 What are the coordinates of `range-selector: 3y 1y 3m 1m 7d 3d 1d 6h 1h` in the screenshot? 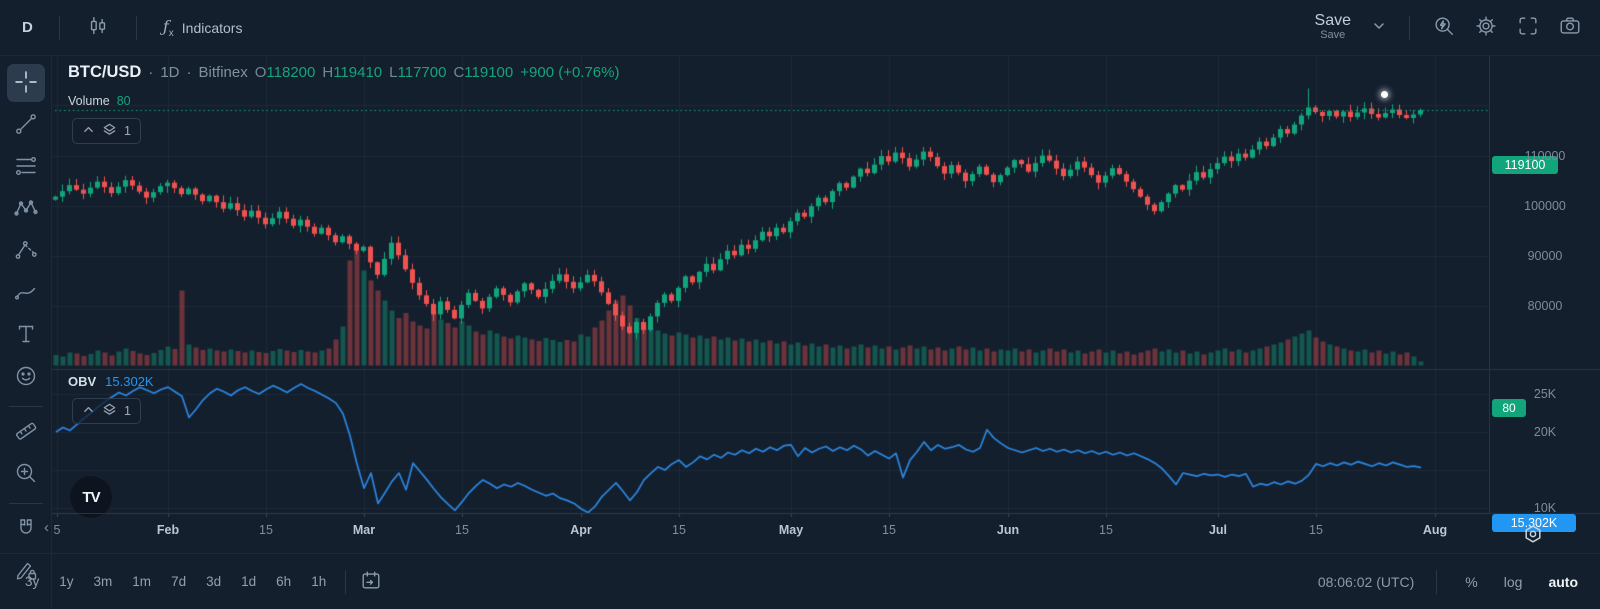 It's located at (201, 581).